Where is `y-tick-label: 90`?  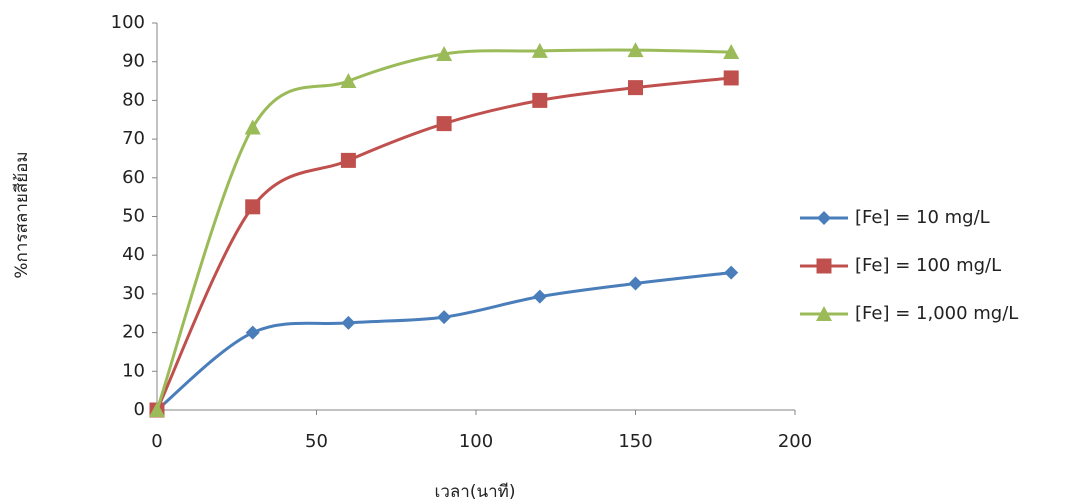 y-tick-label: 90 is located at coordinates (133, 61).